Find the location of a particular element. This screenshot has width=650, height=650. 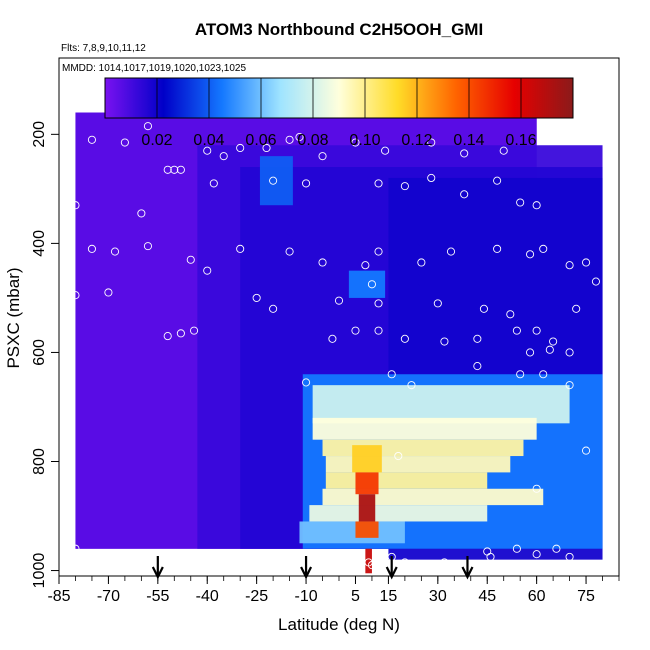

colorbar-tick-label: 0.12 is located at coordinates (416, 140).